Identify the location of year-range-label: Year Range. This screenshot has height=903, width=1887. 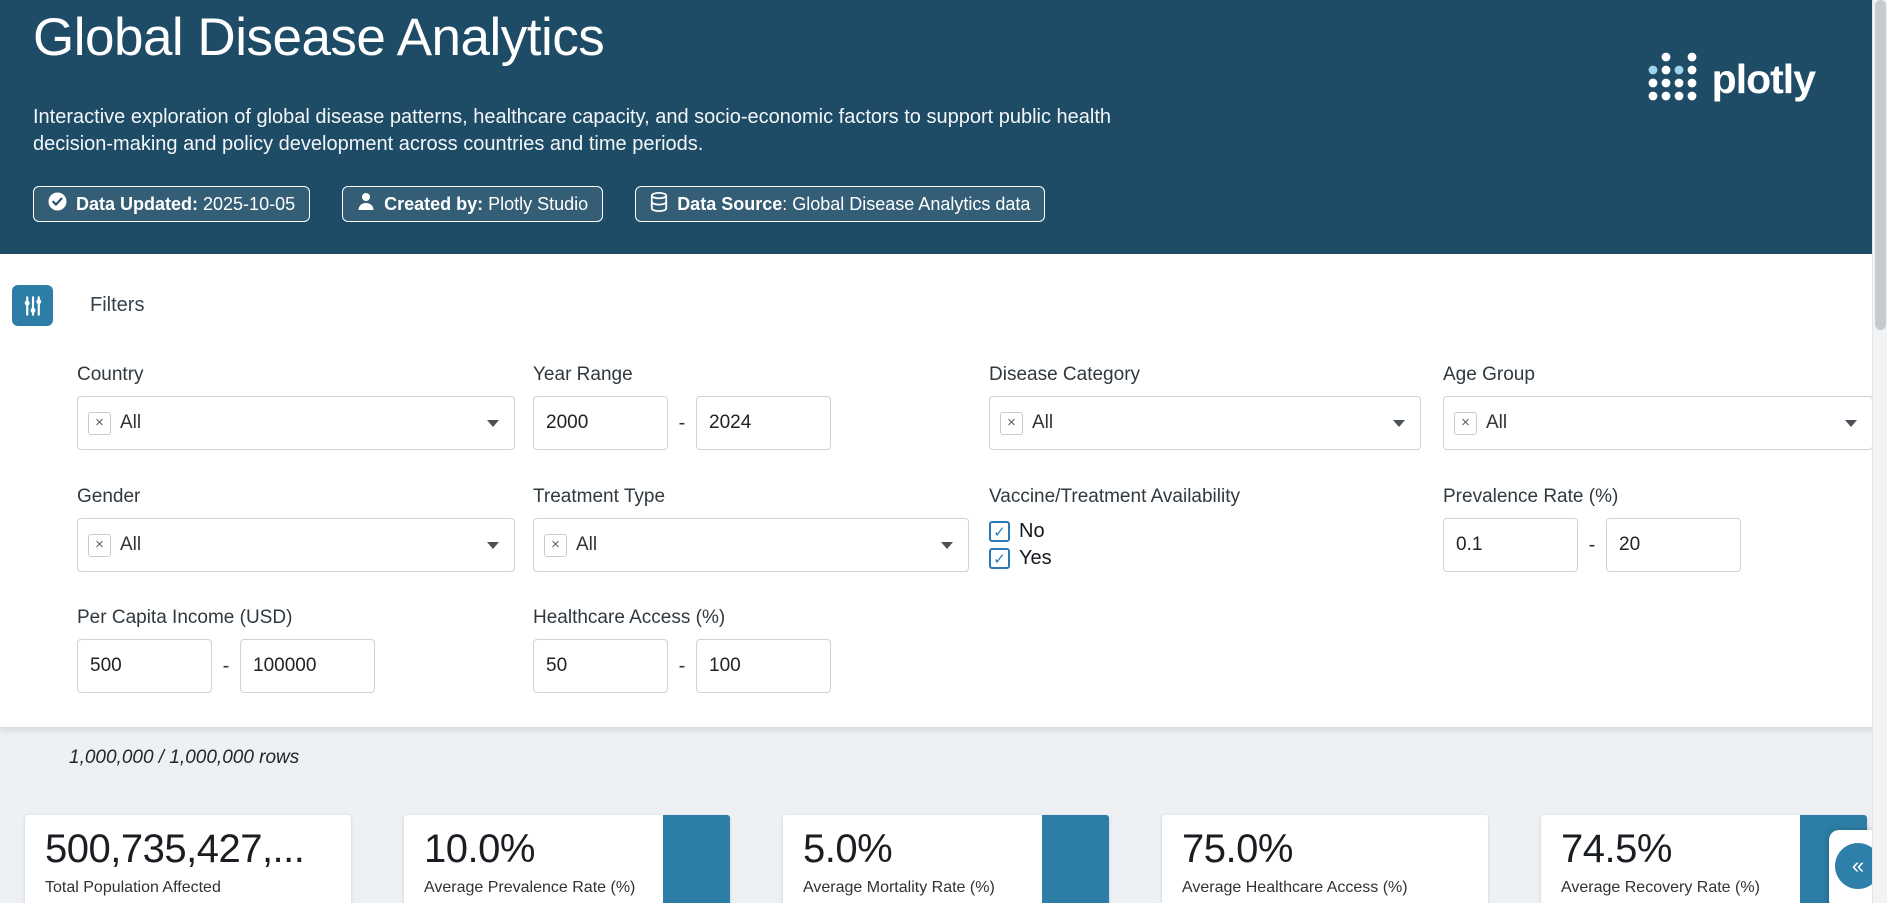
(583, 374).